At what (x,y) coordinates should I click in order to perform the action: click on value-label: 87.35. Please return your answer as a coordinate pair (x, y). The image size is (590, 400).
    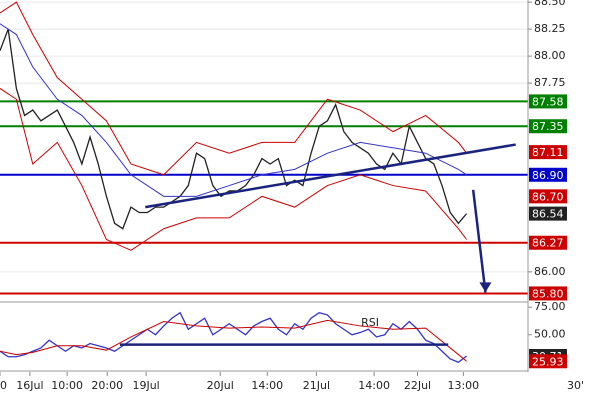
    Looking at the image, I should click on (548, 126).